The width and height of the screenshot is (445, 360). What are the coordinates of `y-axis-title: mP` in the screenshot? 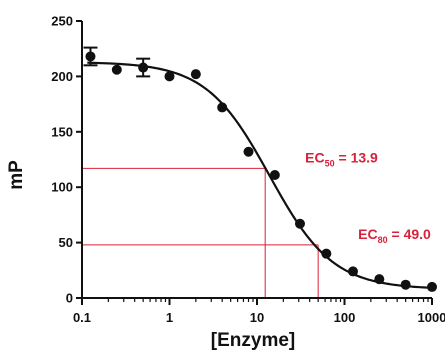 It's located at (16, 175).